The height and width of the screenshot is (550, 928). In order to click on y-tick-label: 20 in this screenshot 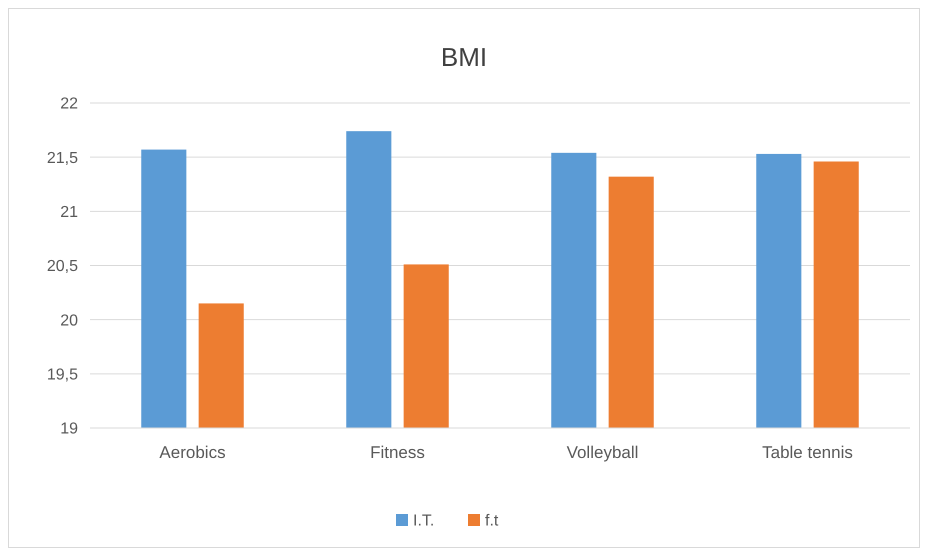, I will do `click(69, 321)`.